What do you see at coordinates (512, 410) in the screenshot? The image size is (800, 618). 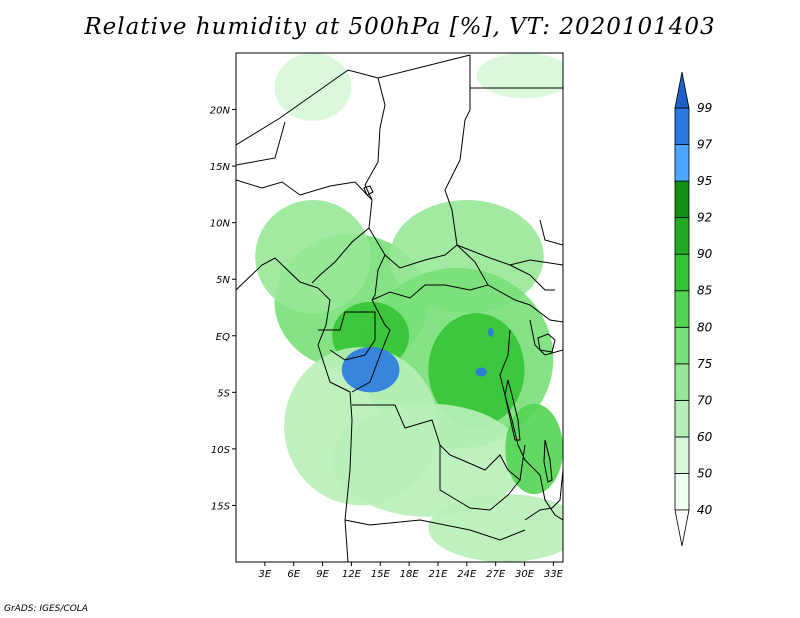 I see `lake-tanganyika` at bounding box center [512, 410].